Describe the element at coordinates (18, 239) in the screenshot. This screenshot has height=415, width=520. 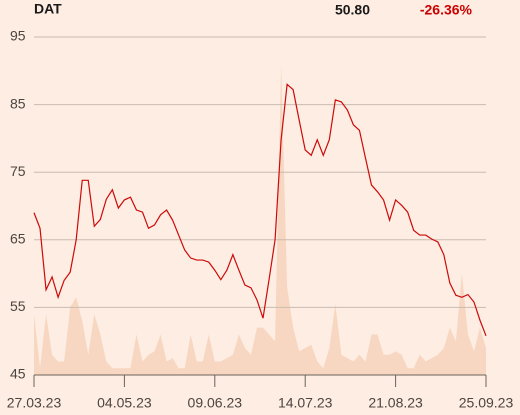
I see `y-tick-label: 65` at that location.